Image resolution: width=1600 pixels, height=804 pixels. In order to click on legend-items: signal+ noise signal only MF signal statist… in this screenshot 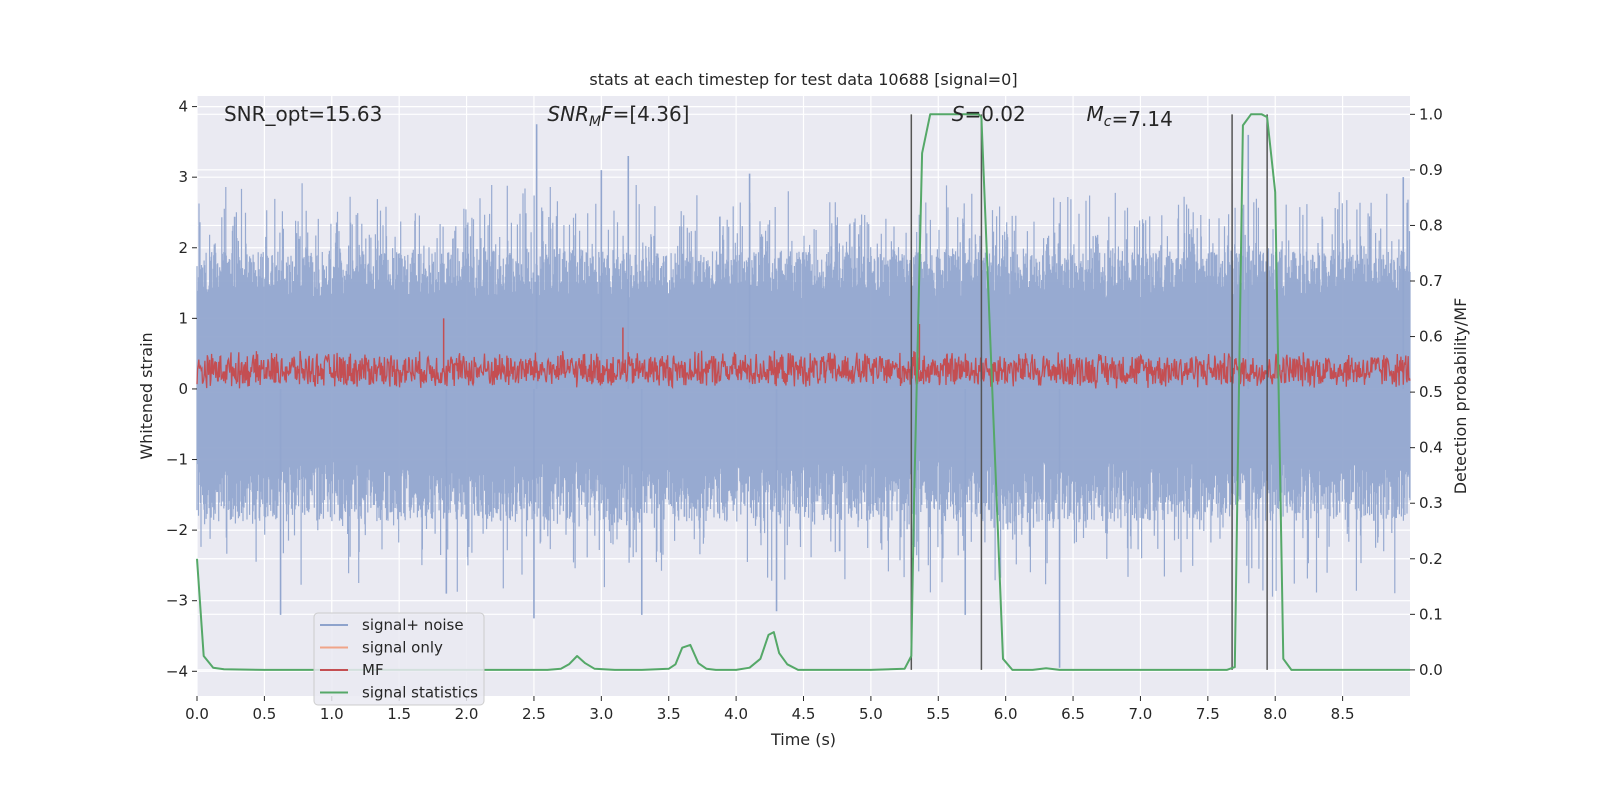, I will do `click(399, 659)`.